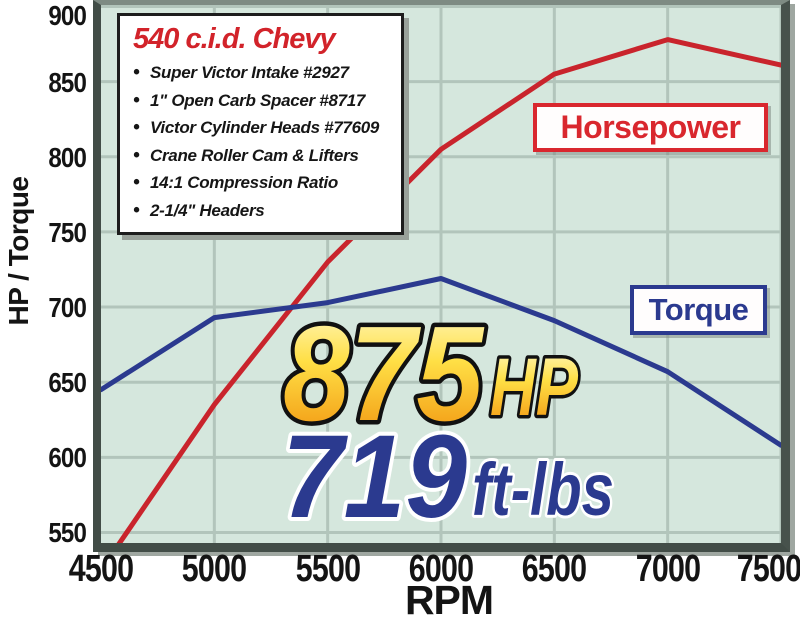  I want to click on x-tick-label: 5000, so click(214, 569).